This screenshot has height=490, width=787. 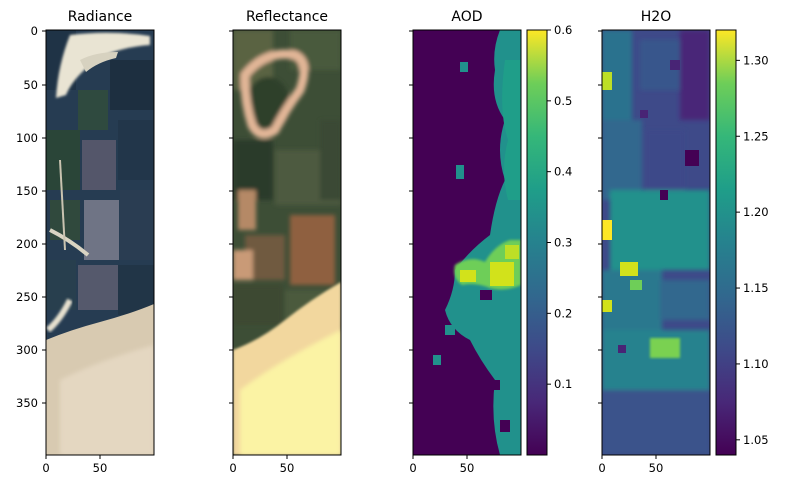 What do you see at coordinates (563, 243) in the screenshot?
I see `colorbar-tick-label: 0.3` at bounding box center [563, 243].